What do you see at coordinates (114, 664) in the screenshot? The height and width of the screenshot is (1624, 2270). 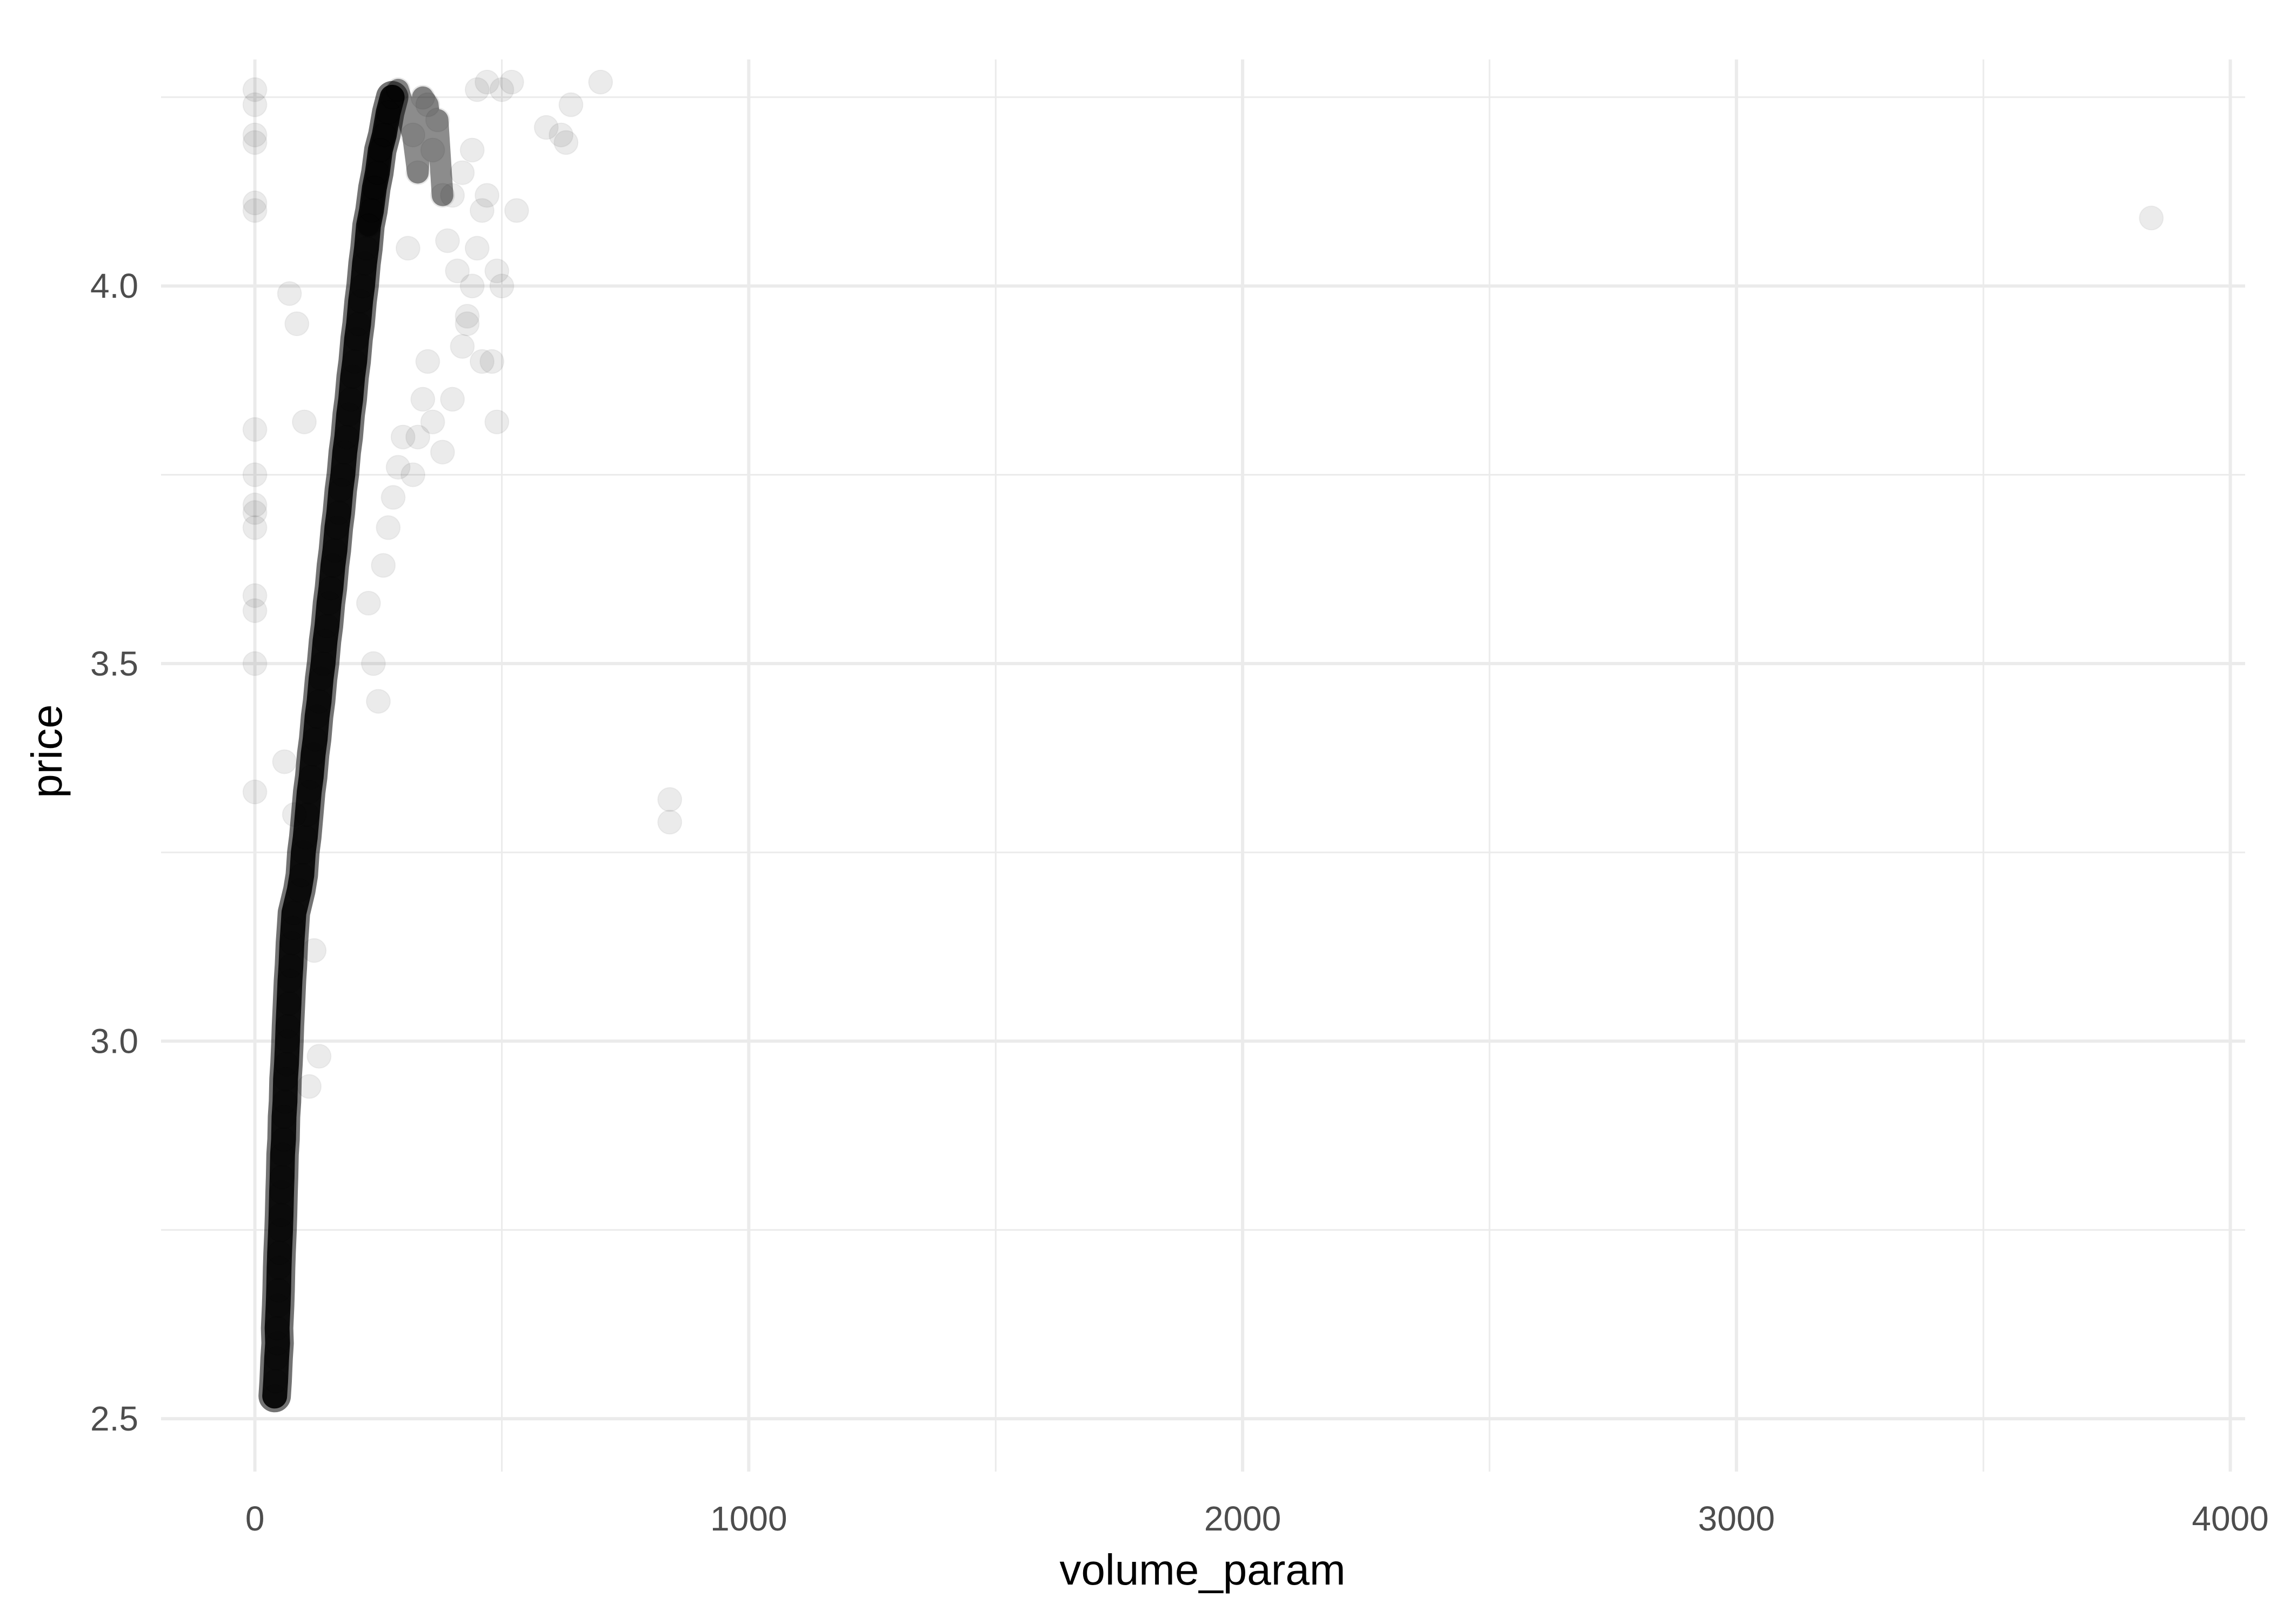 I see `y-tick-label: 3.5` at bounding box center [114, 664].